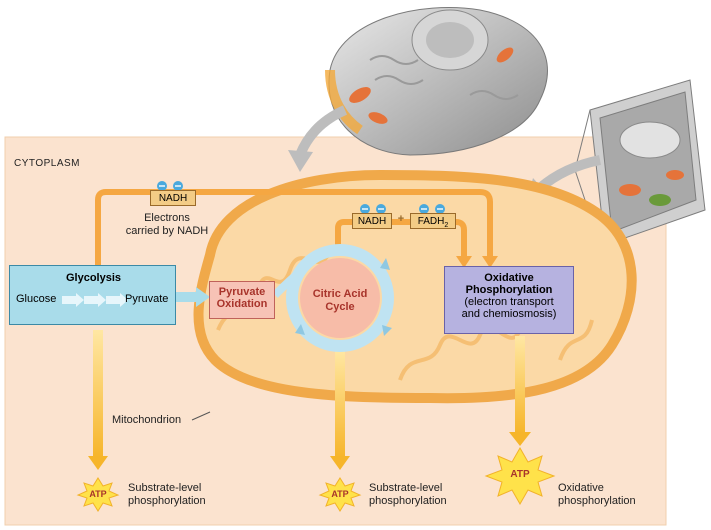 This screenshot has height=530, width=711. What do you see at coordinates (520, 391) in the screenshot?
I see `atp-arrow-oxphos` at bounding box center [520, 391].